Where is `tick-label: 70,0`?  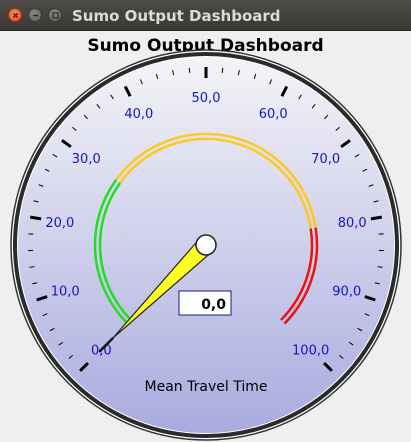
tick-label: 70,0 is located at coordinates (325, 159).